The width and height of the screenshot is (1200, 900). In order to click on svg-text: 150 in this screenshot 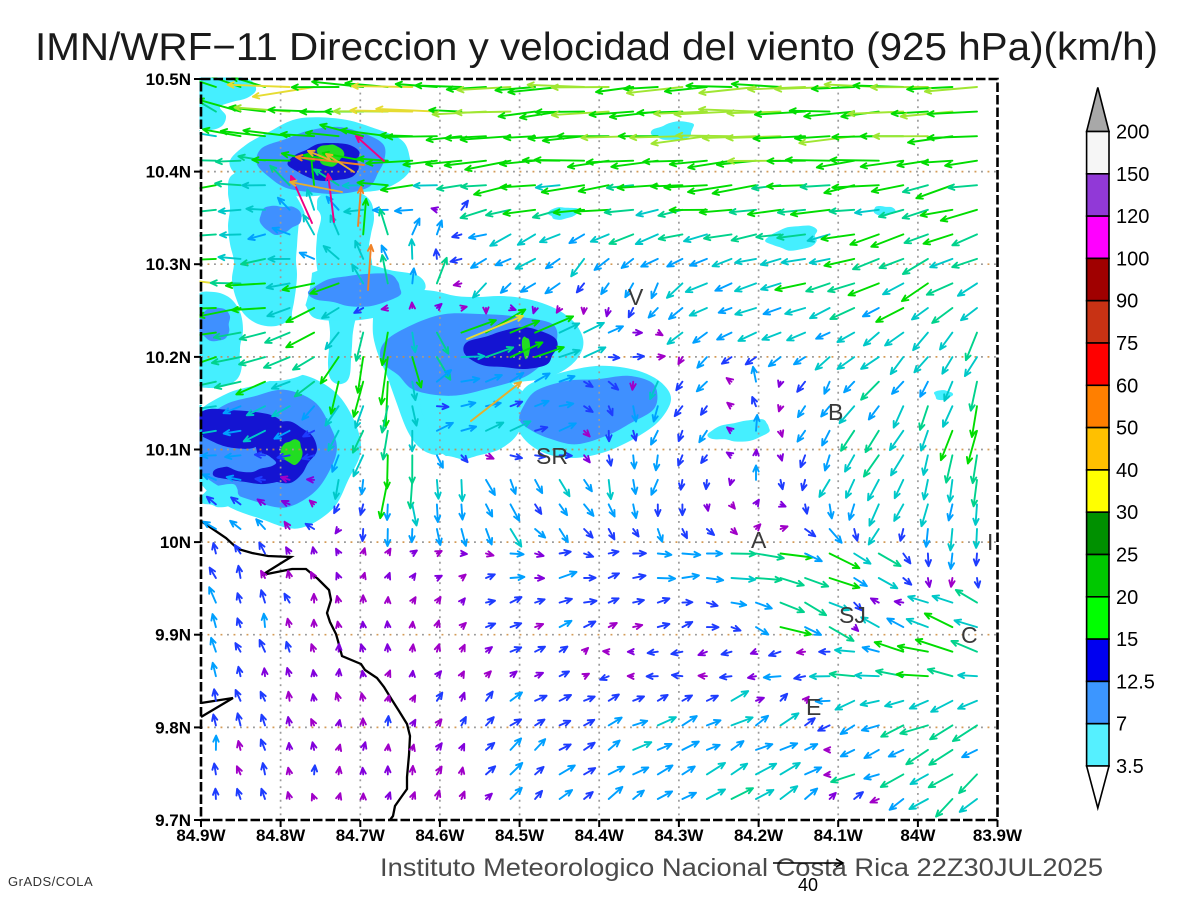, I will do `click(1132, 175)`.